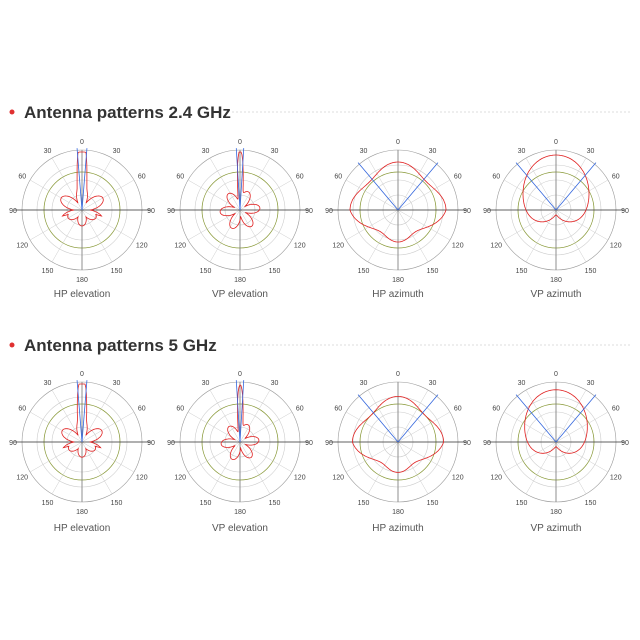 The width and height of the screenshot is (640, 640). What do you see at coordinates (127, 112) in the screenshot?
I see `section-title: Antenna patterns 2.4 GHz` at bounding box center [127, 112].